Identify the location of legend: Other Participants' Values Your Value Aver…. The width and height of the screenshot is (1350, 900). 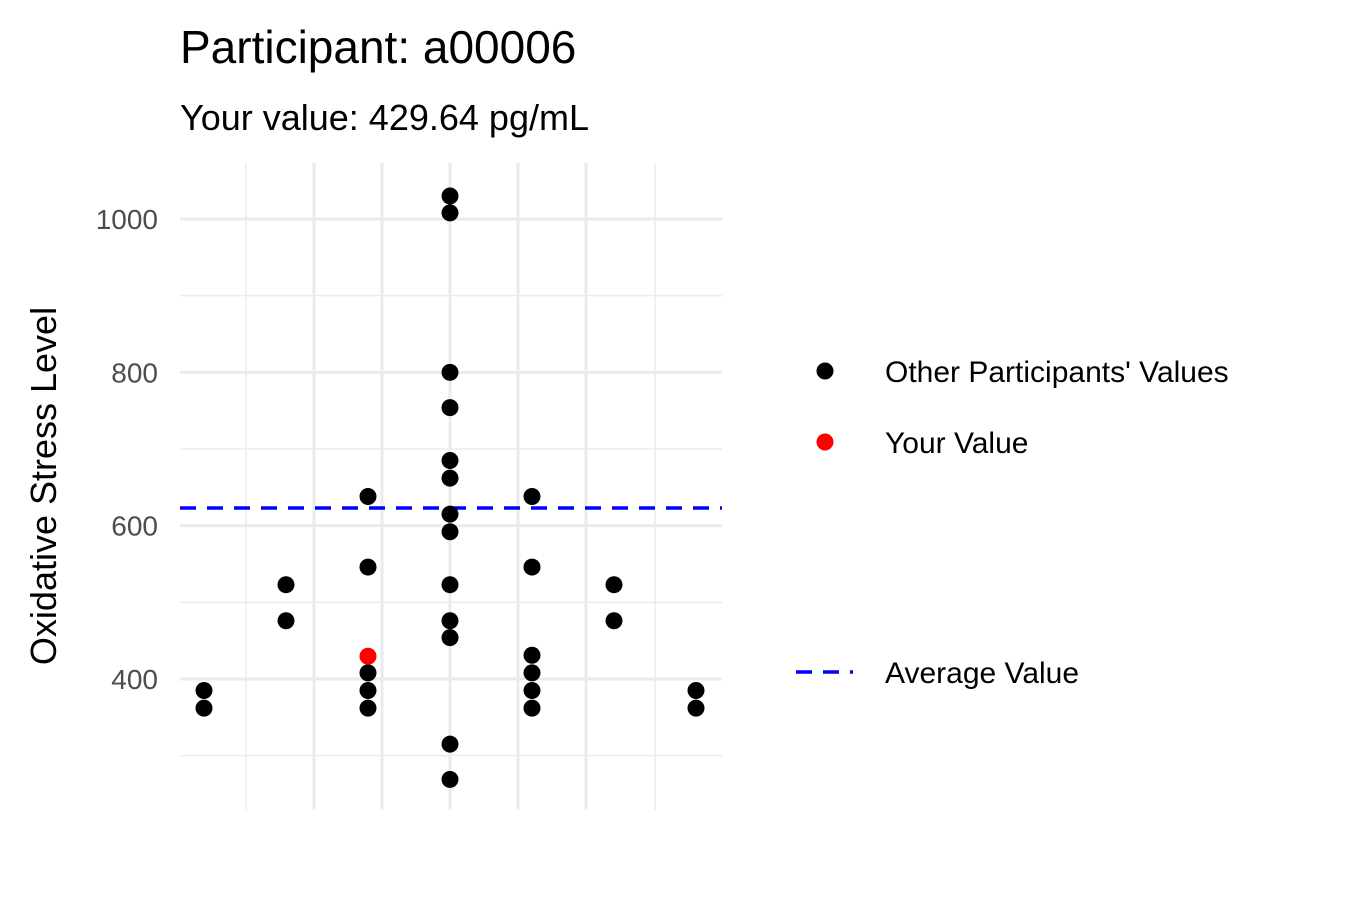
(1012, 523).